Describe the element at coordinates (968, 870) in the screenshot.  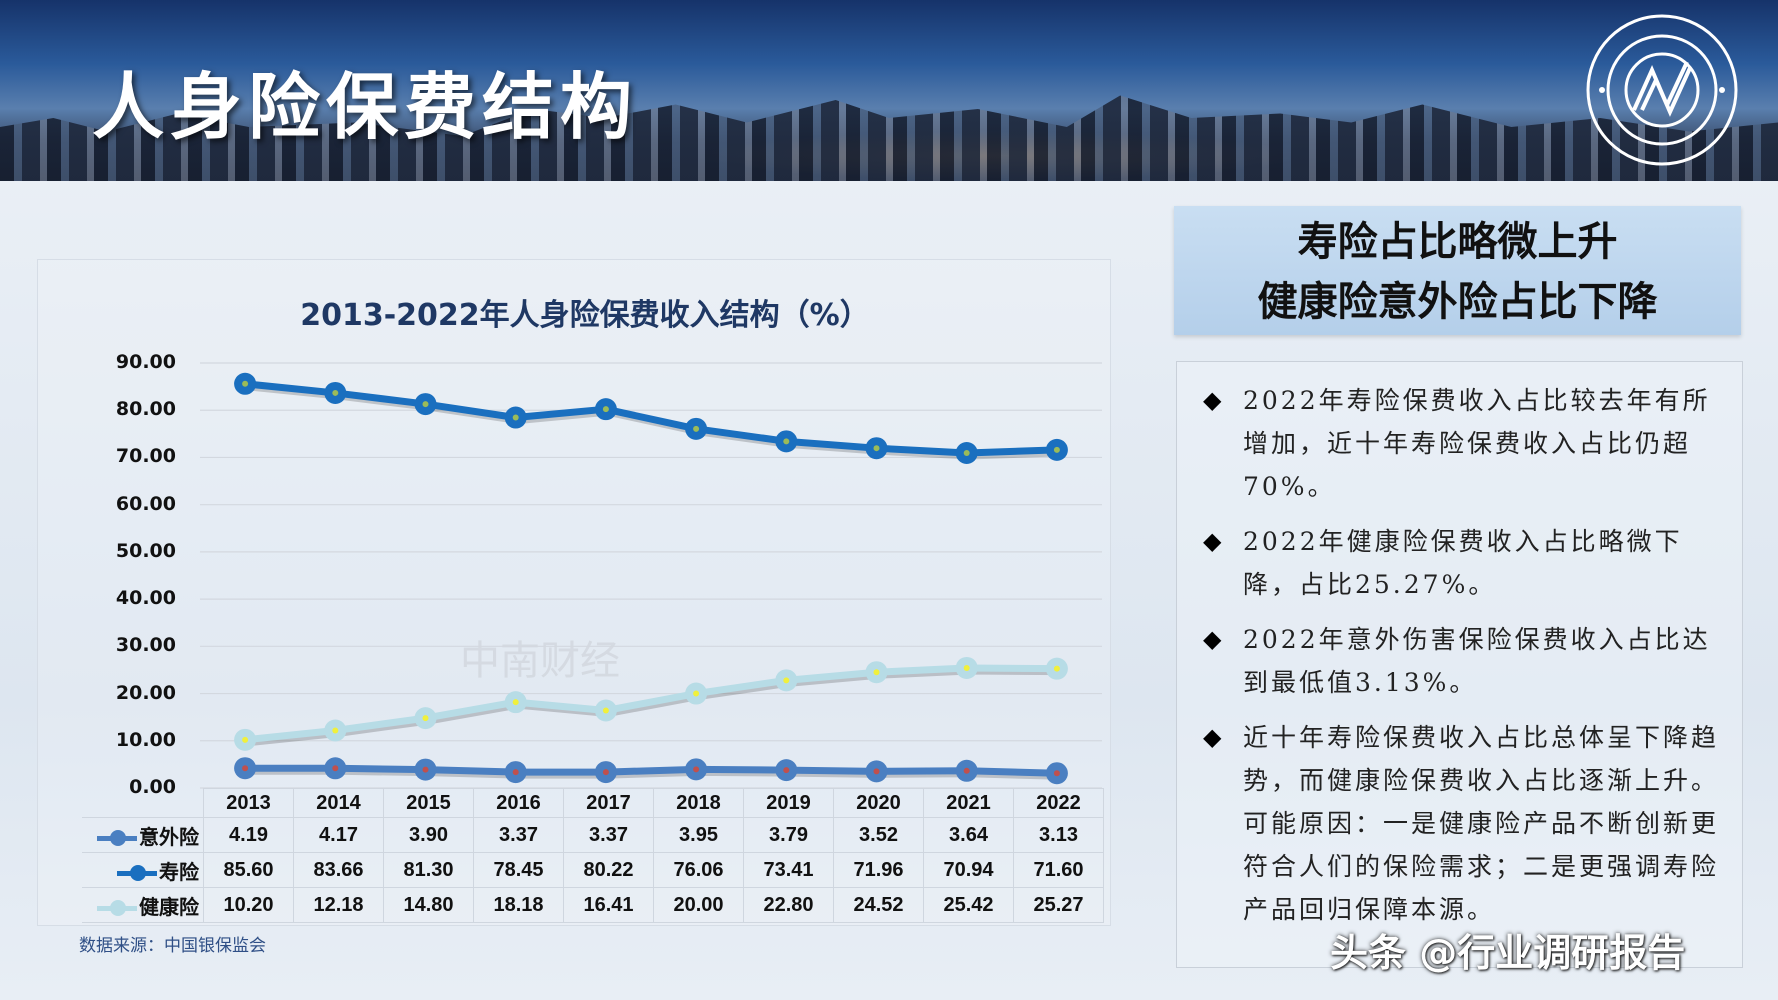
I see `data-cell: 70.94` at that location.